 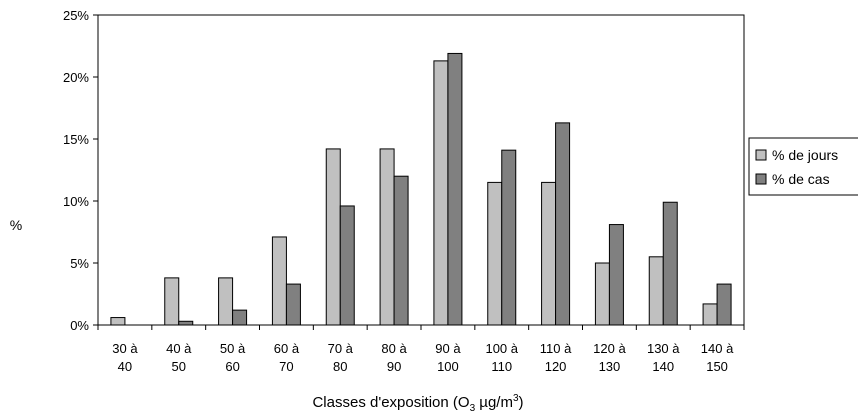 I want to click on y-tick-label: 10%, so click(x=76, y=201).